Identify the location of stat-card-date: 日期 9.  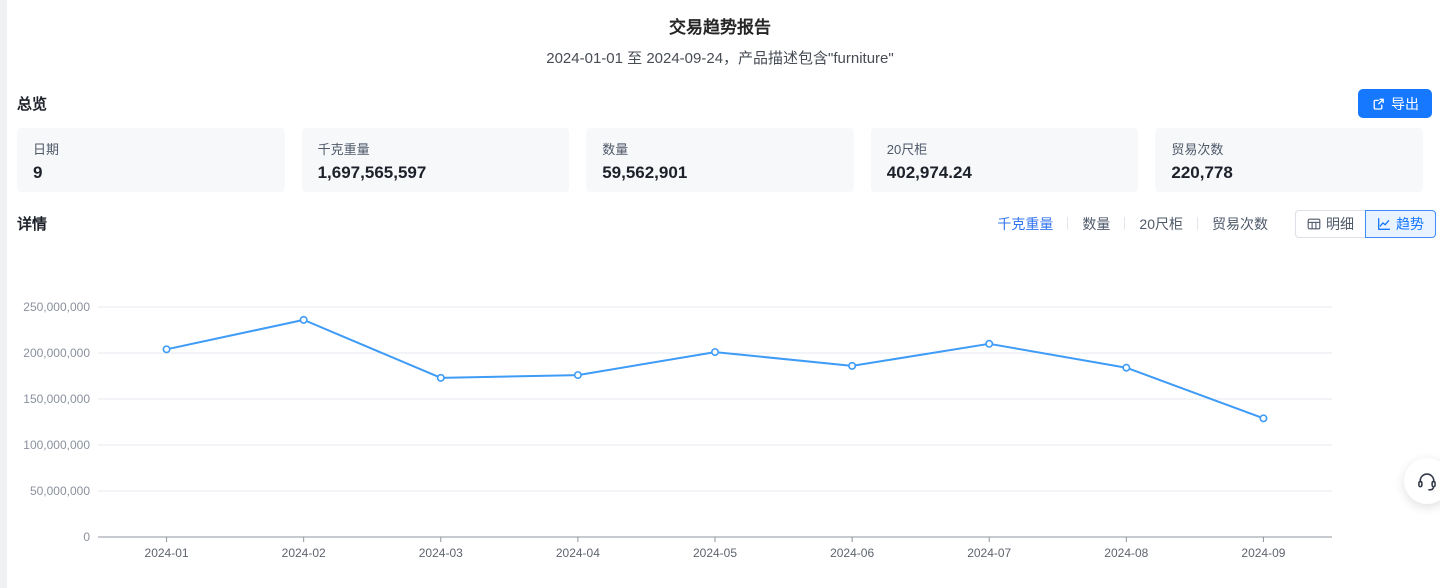
(151, 160).